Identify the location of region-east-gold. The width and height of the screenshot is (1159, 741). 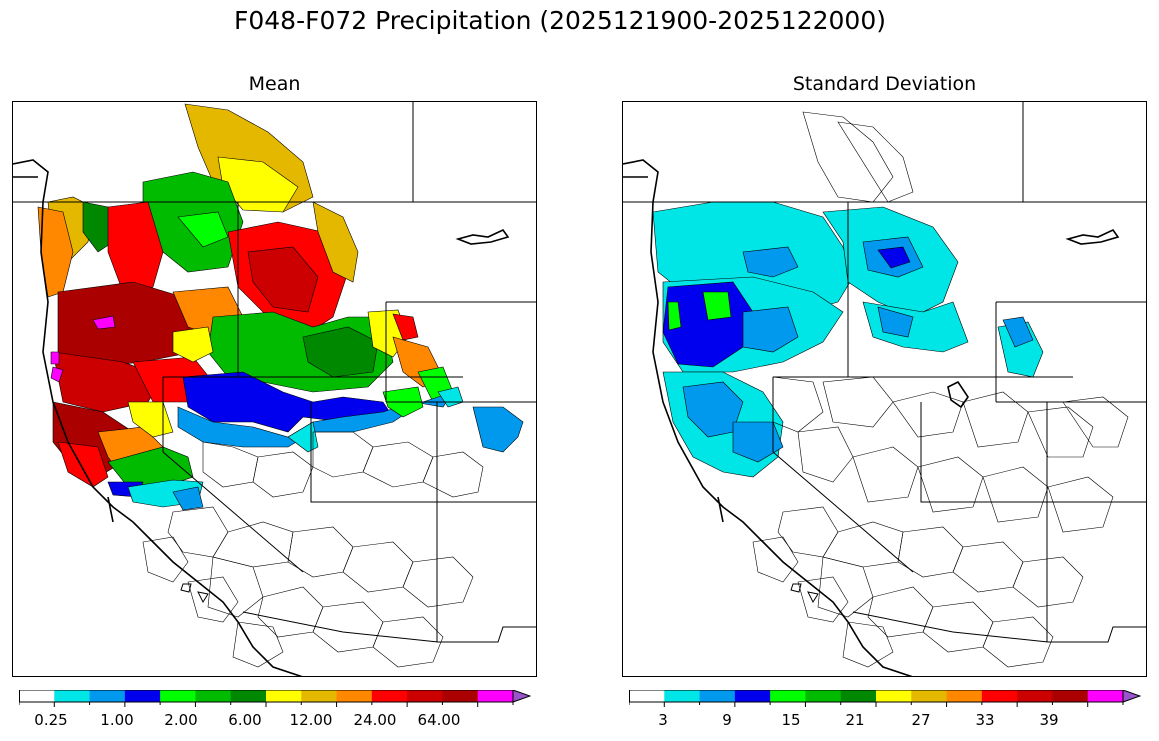
(335, 242).